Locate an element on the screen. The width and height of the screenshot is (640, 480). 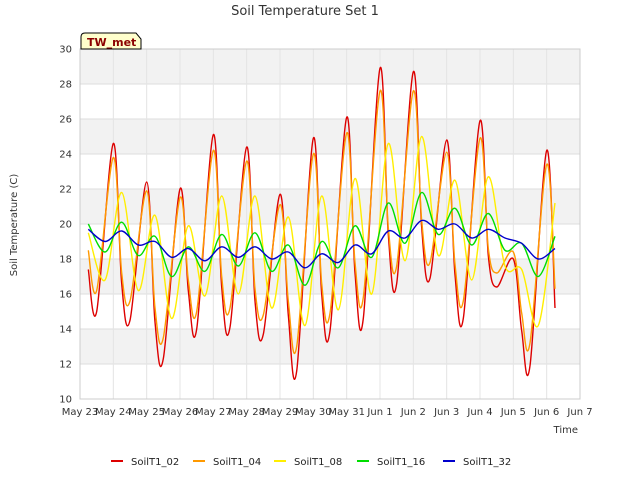
x-tick-label: Jun 1 is located at coordinates (379, 412).